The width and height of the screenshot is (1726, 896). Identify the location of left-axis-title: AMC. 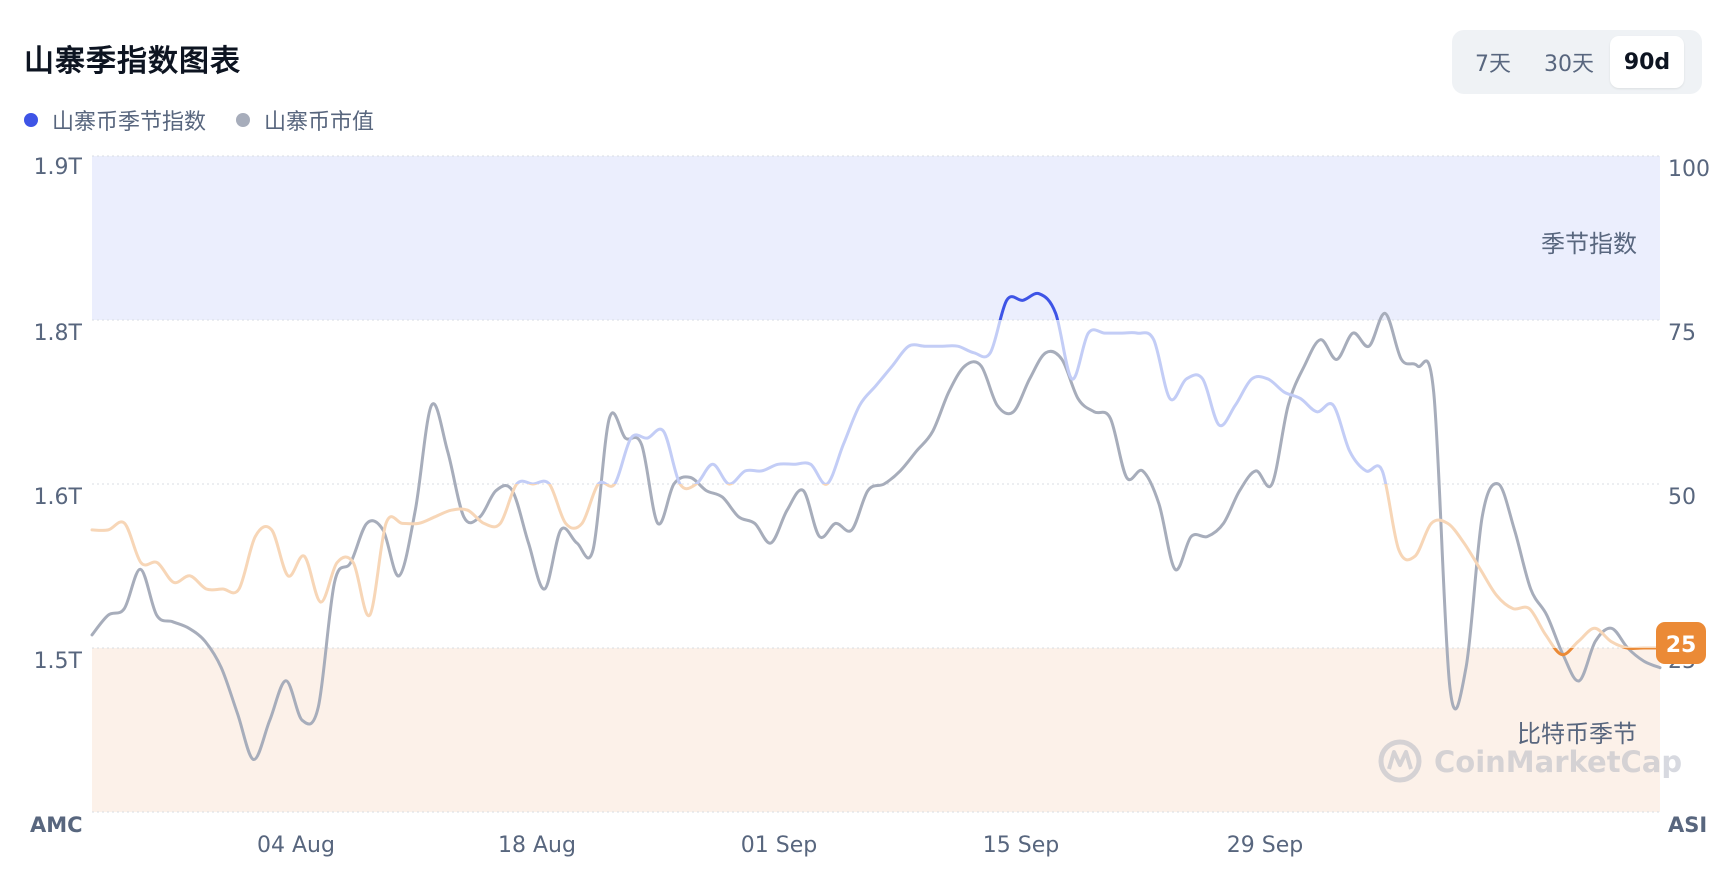
(56, 825).